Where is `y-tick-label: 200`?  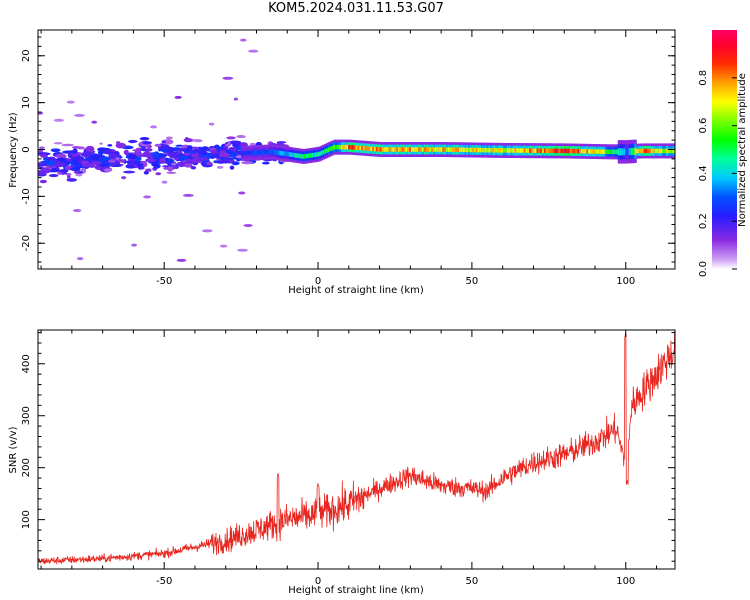 y-tick-label: 200 is located at coordinates (26, 467).